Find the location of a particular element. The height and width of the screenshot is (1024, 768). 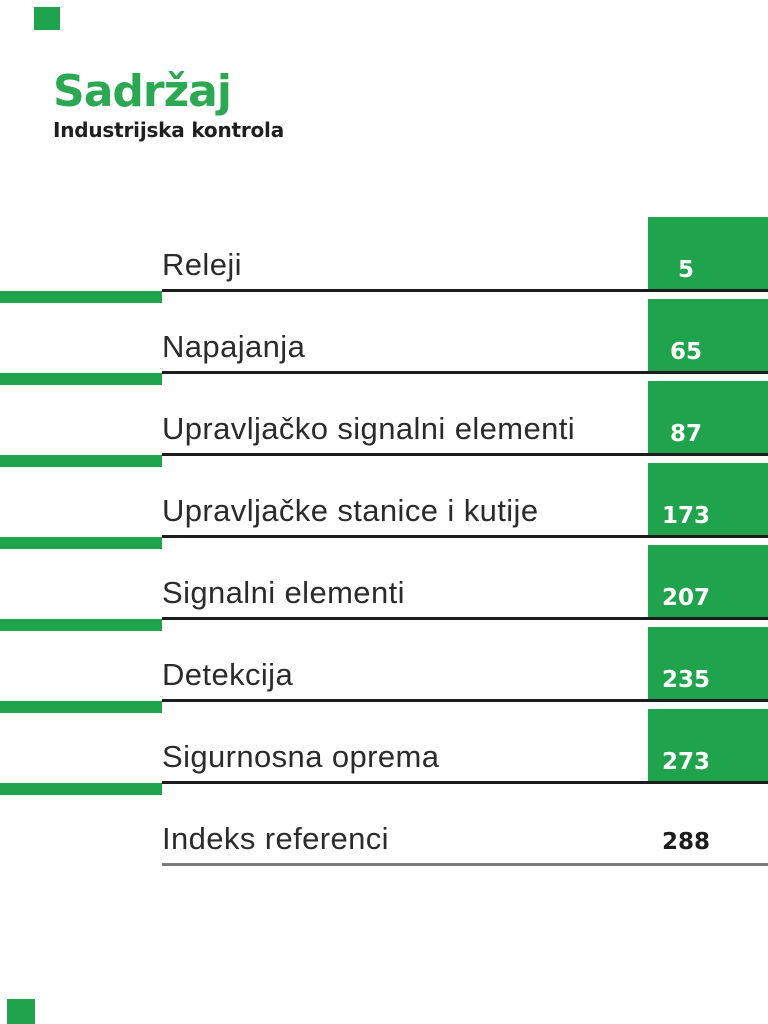

toc-entry: Releji 5 is located at coordinates (384, 260).